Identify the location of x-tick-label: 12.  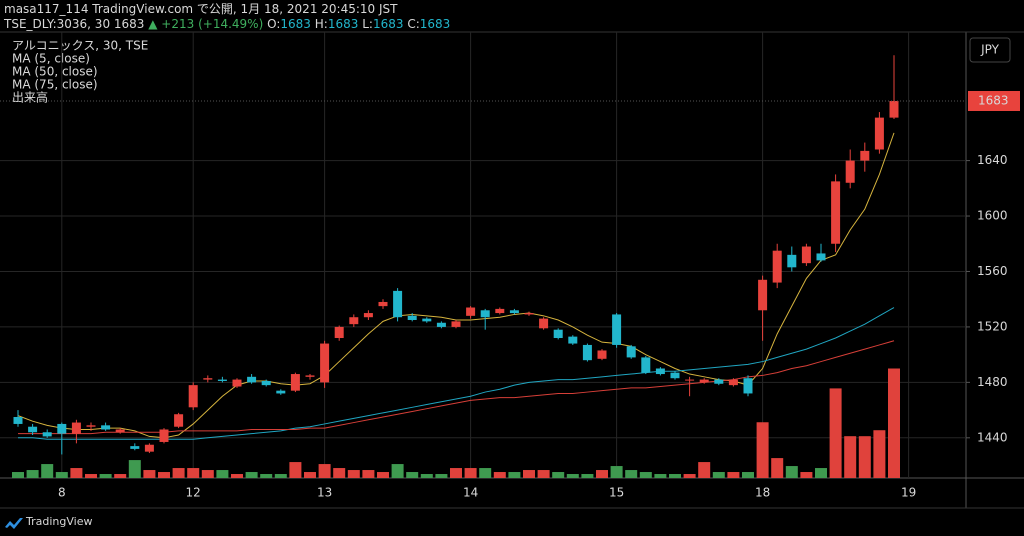
(193, 493).